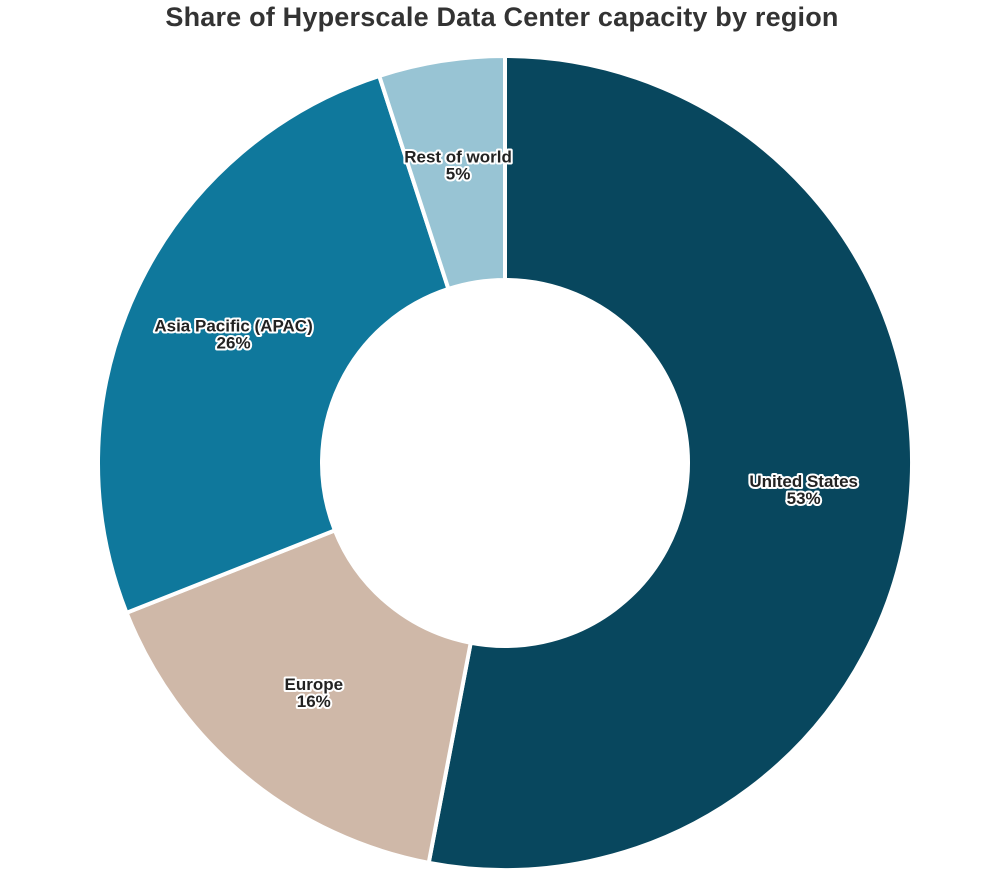 The width and height of the screenshot is (1004, 896). What do you see at coordinates (803, 481) in the screenshot?
I see `slice-label-name: United States` at bounding box center [803, 481].